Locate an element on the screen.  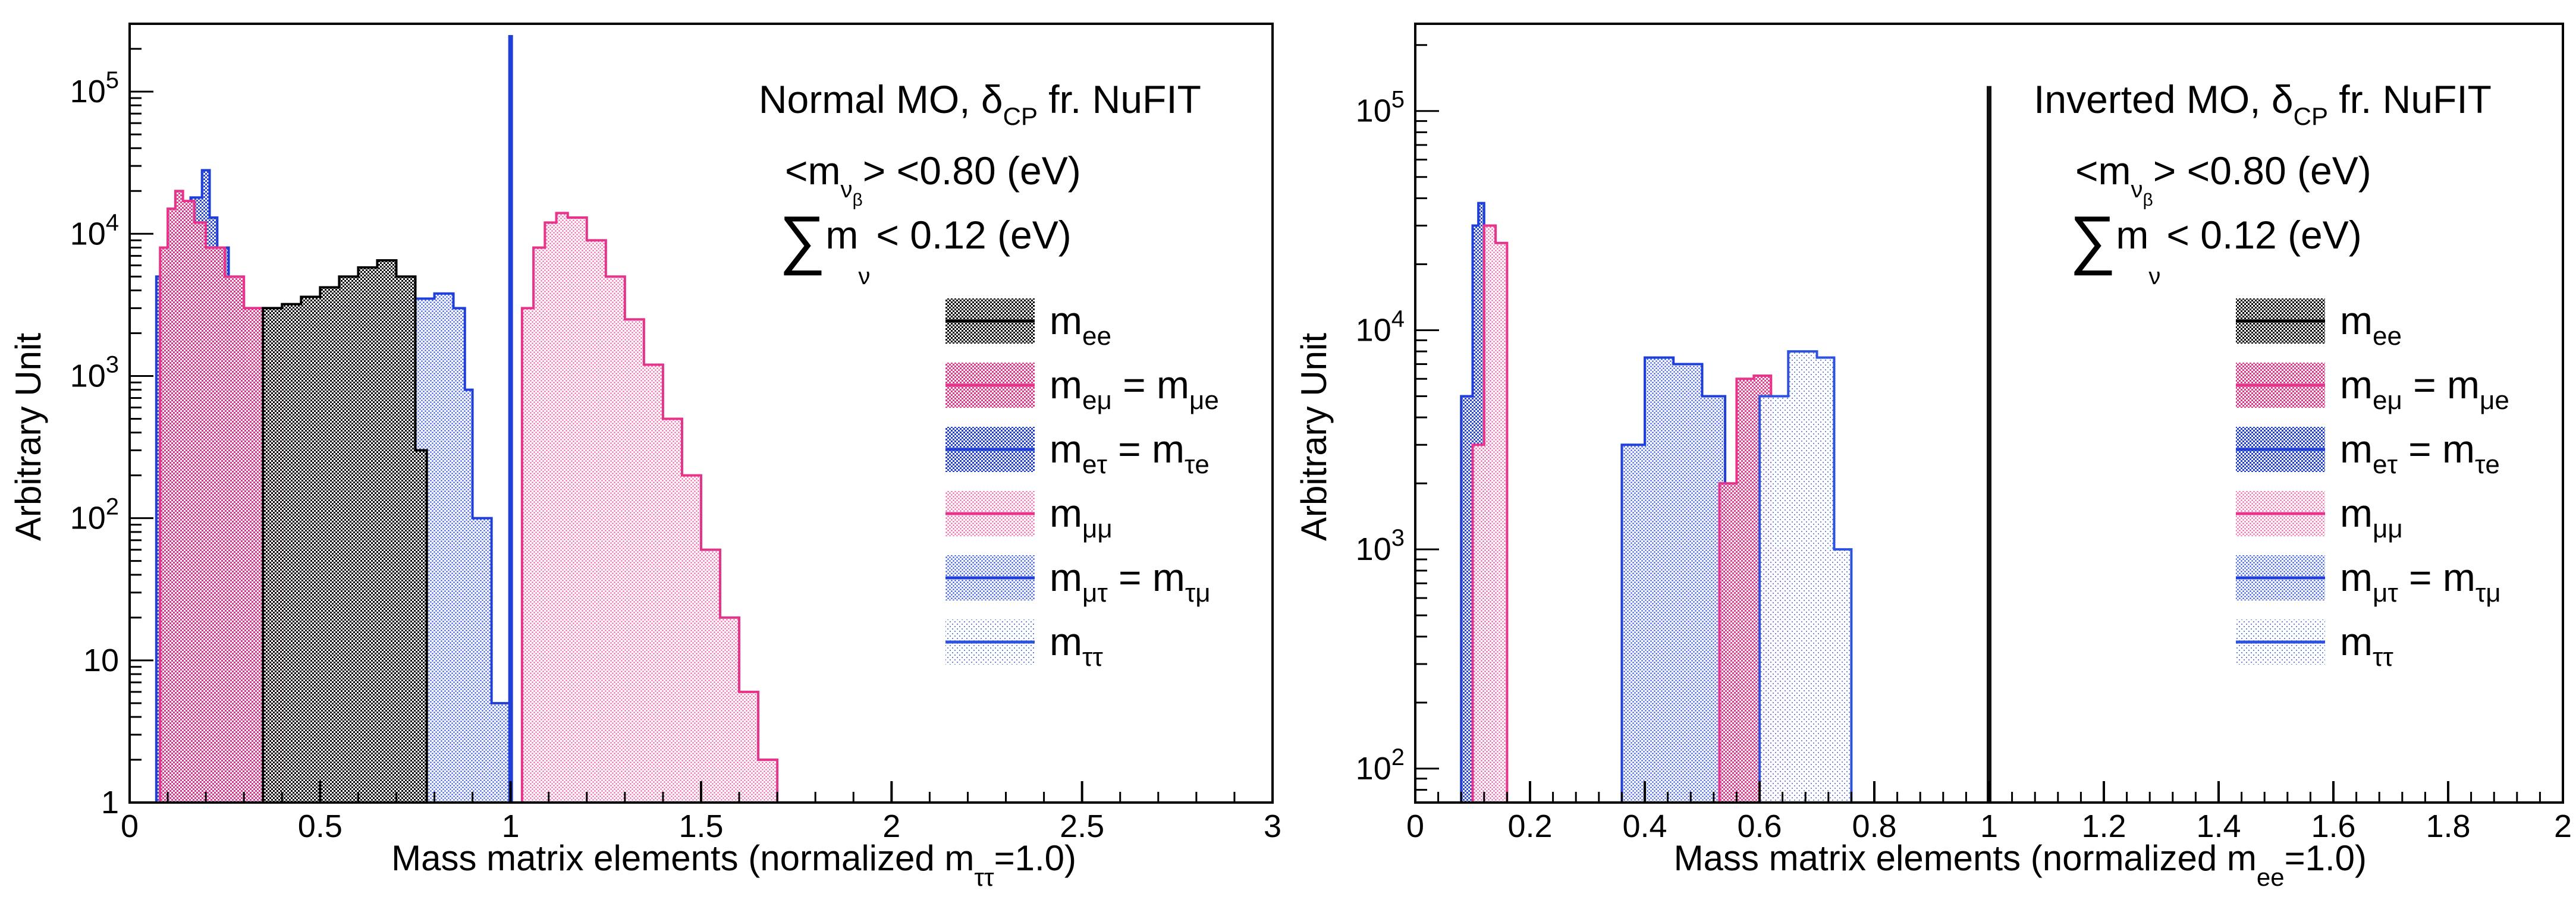
panel-title: Normal MO, δCP fr. NuFIT is located at coordinates (980, 103).